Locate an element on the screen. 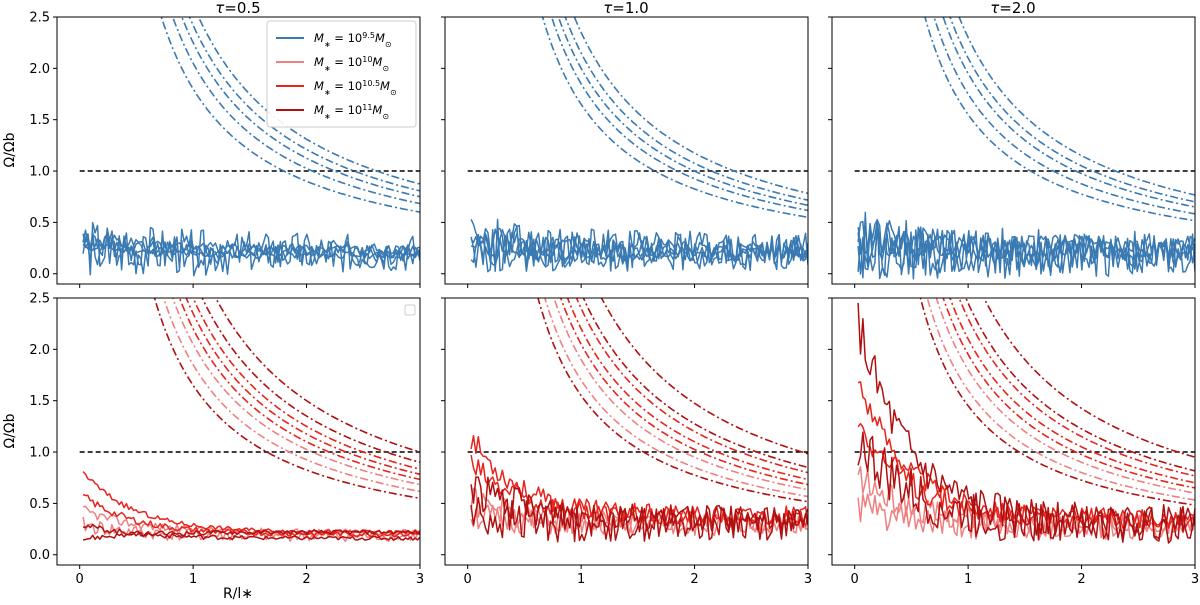  y-axis-label-top: Ω/Ωb is located at coordinates (10, 149).